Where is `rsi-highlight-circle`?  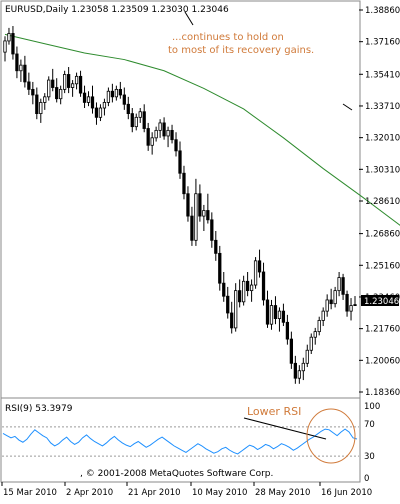
rsi-highlight-circle is located at coordinates (331, 436).